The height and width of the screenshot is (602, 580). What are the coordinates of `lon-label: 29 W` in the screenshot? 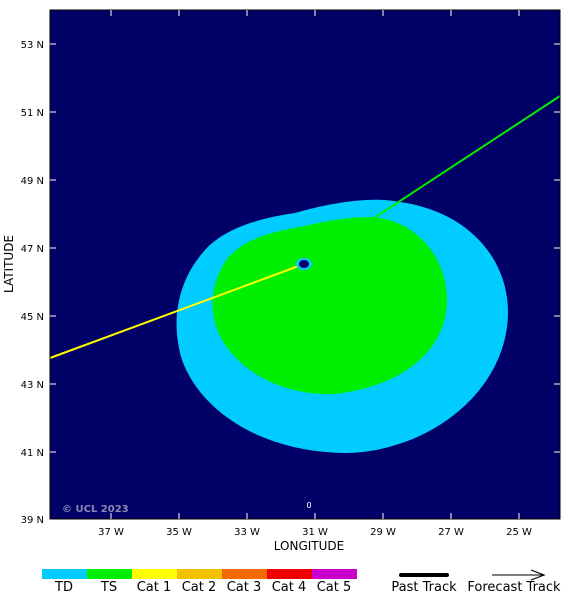 It's located at (383, 532).